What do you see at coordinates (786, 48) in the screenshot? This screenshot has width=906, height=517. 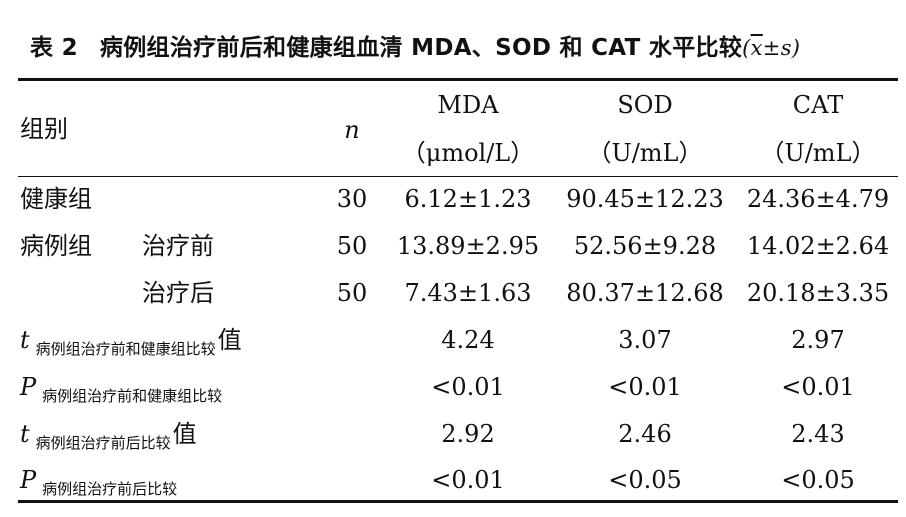 I see `sd-symbol: s` at bounding box center [786, 48].